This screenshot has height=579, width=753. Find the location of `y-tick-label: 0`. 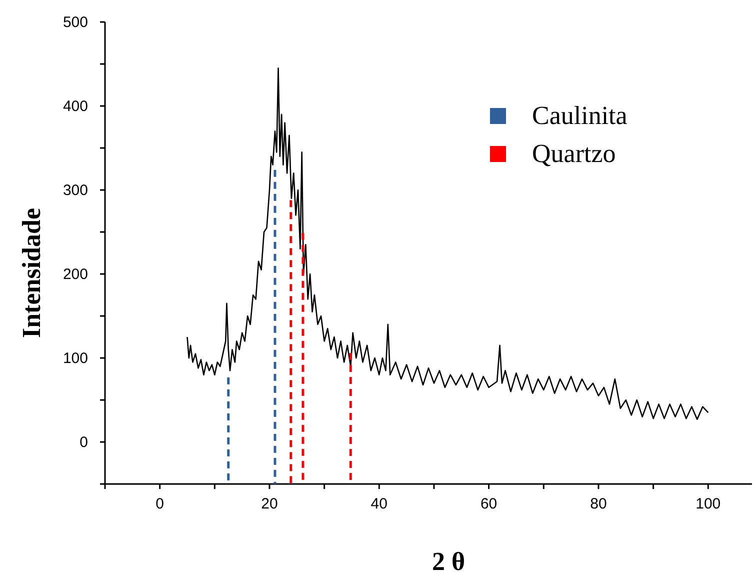

y-tick-label: 0 is located at coordinates (84, 442).